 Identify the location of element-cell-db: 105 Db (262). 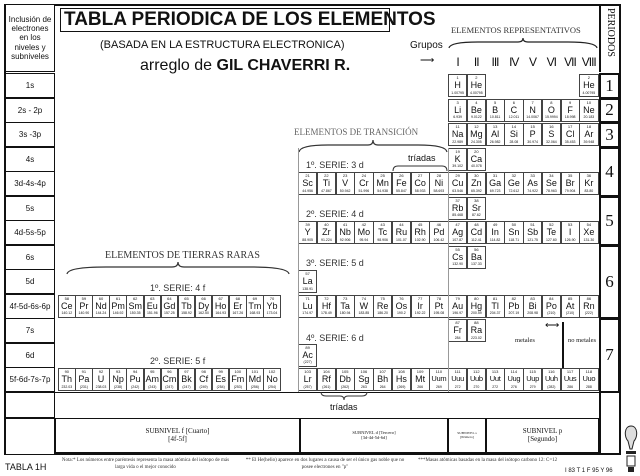
(345, 379).